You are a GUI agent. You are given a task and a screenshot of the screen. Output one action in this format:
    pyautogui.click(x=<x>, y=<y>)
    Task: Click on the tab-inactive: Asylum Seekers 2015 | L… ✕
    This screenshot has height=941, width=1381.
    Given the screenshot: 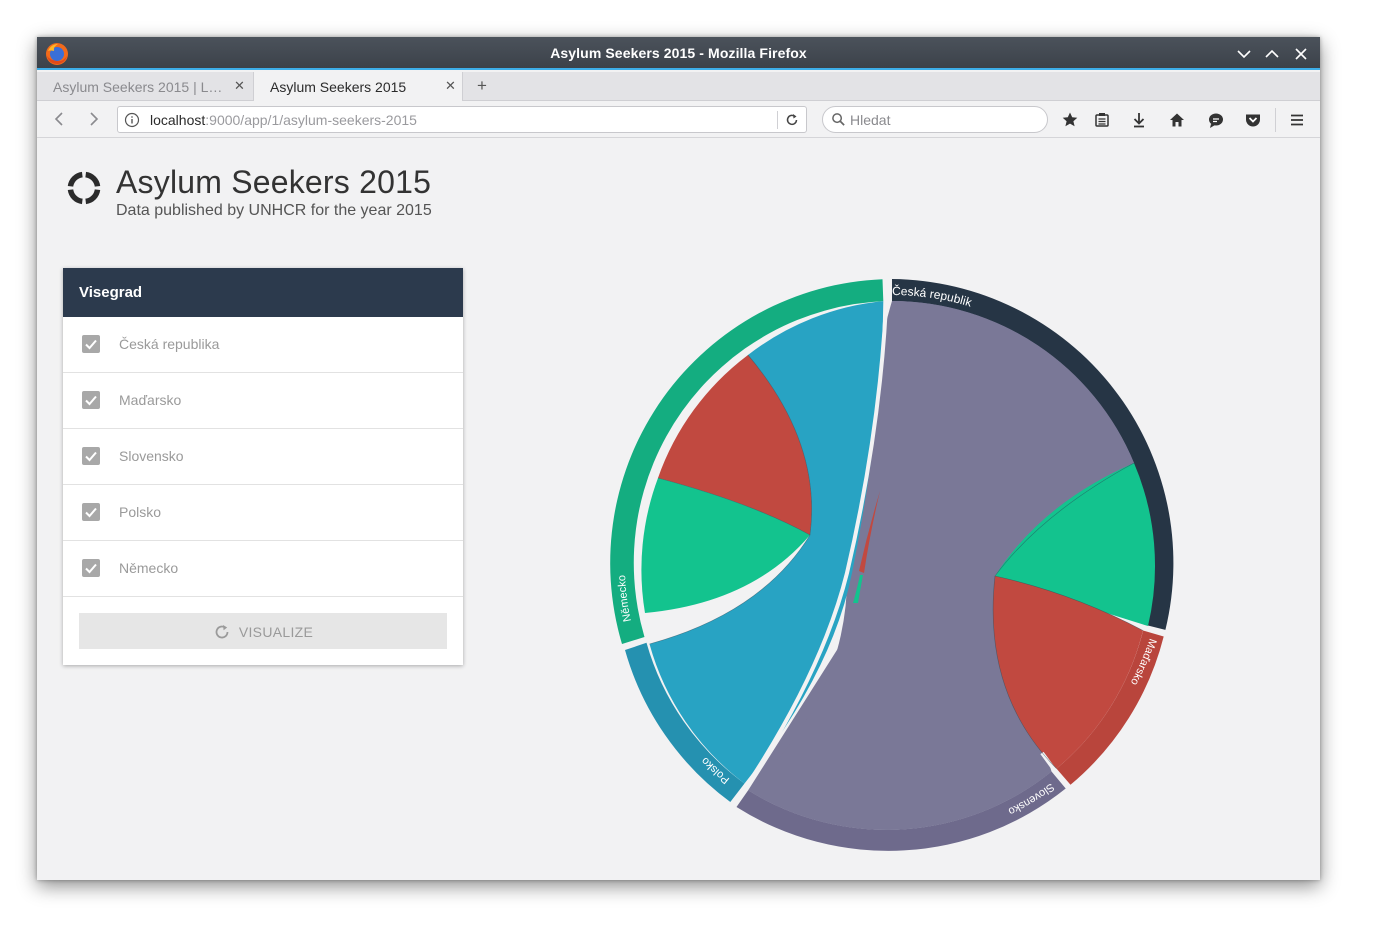 What is the action you would take?
    pyautogui.click(x=145, y=86)
    